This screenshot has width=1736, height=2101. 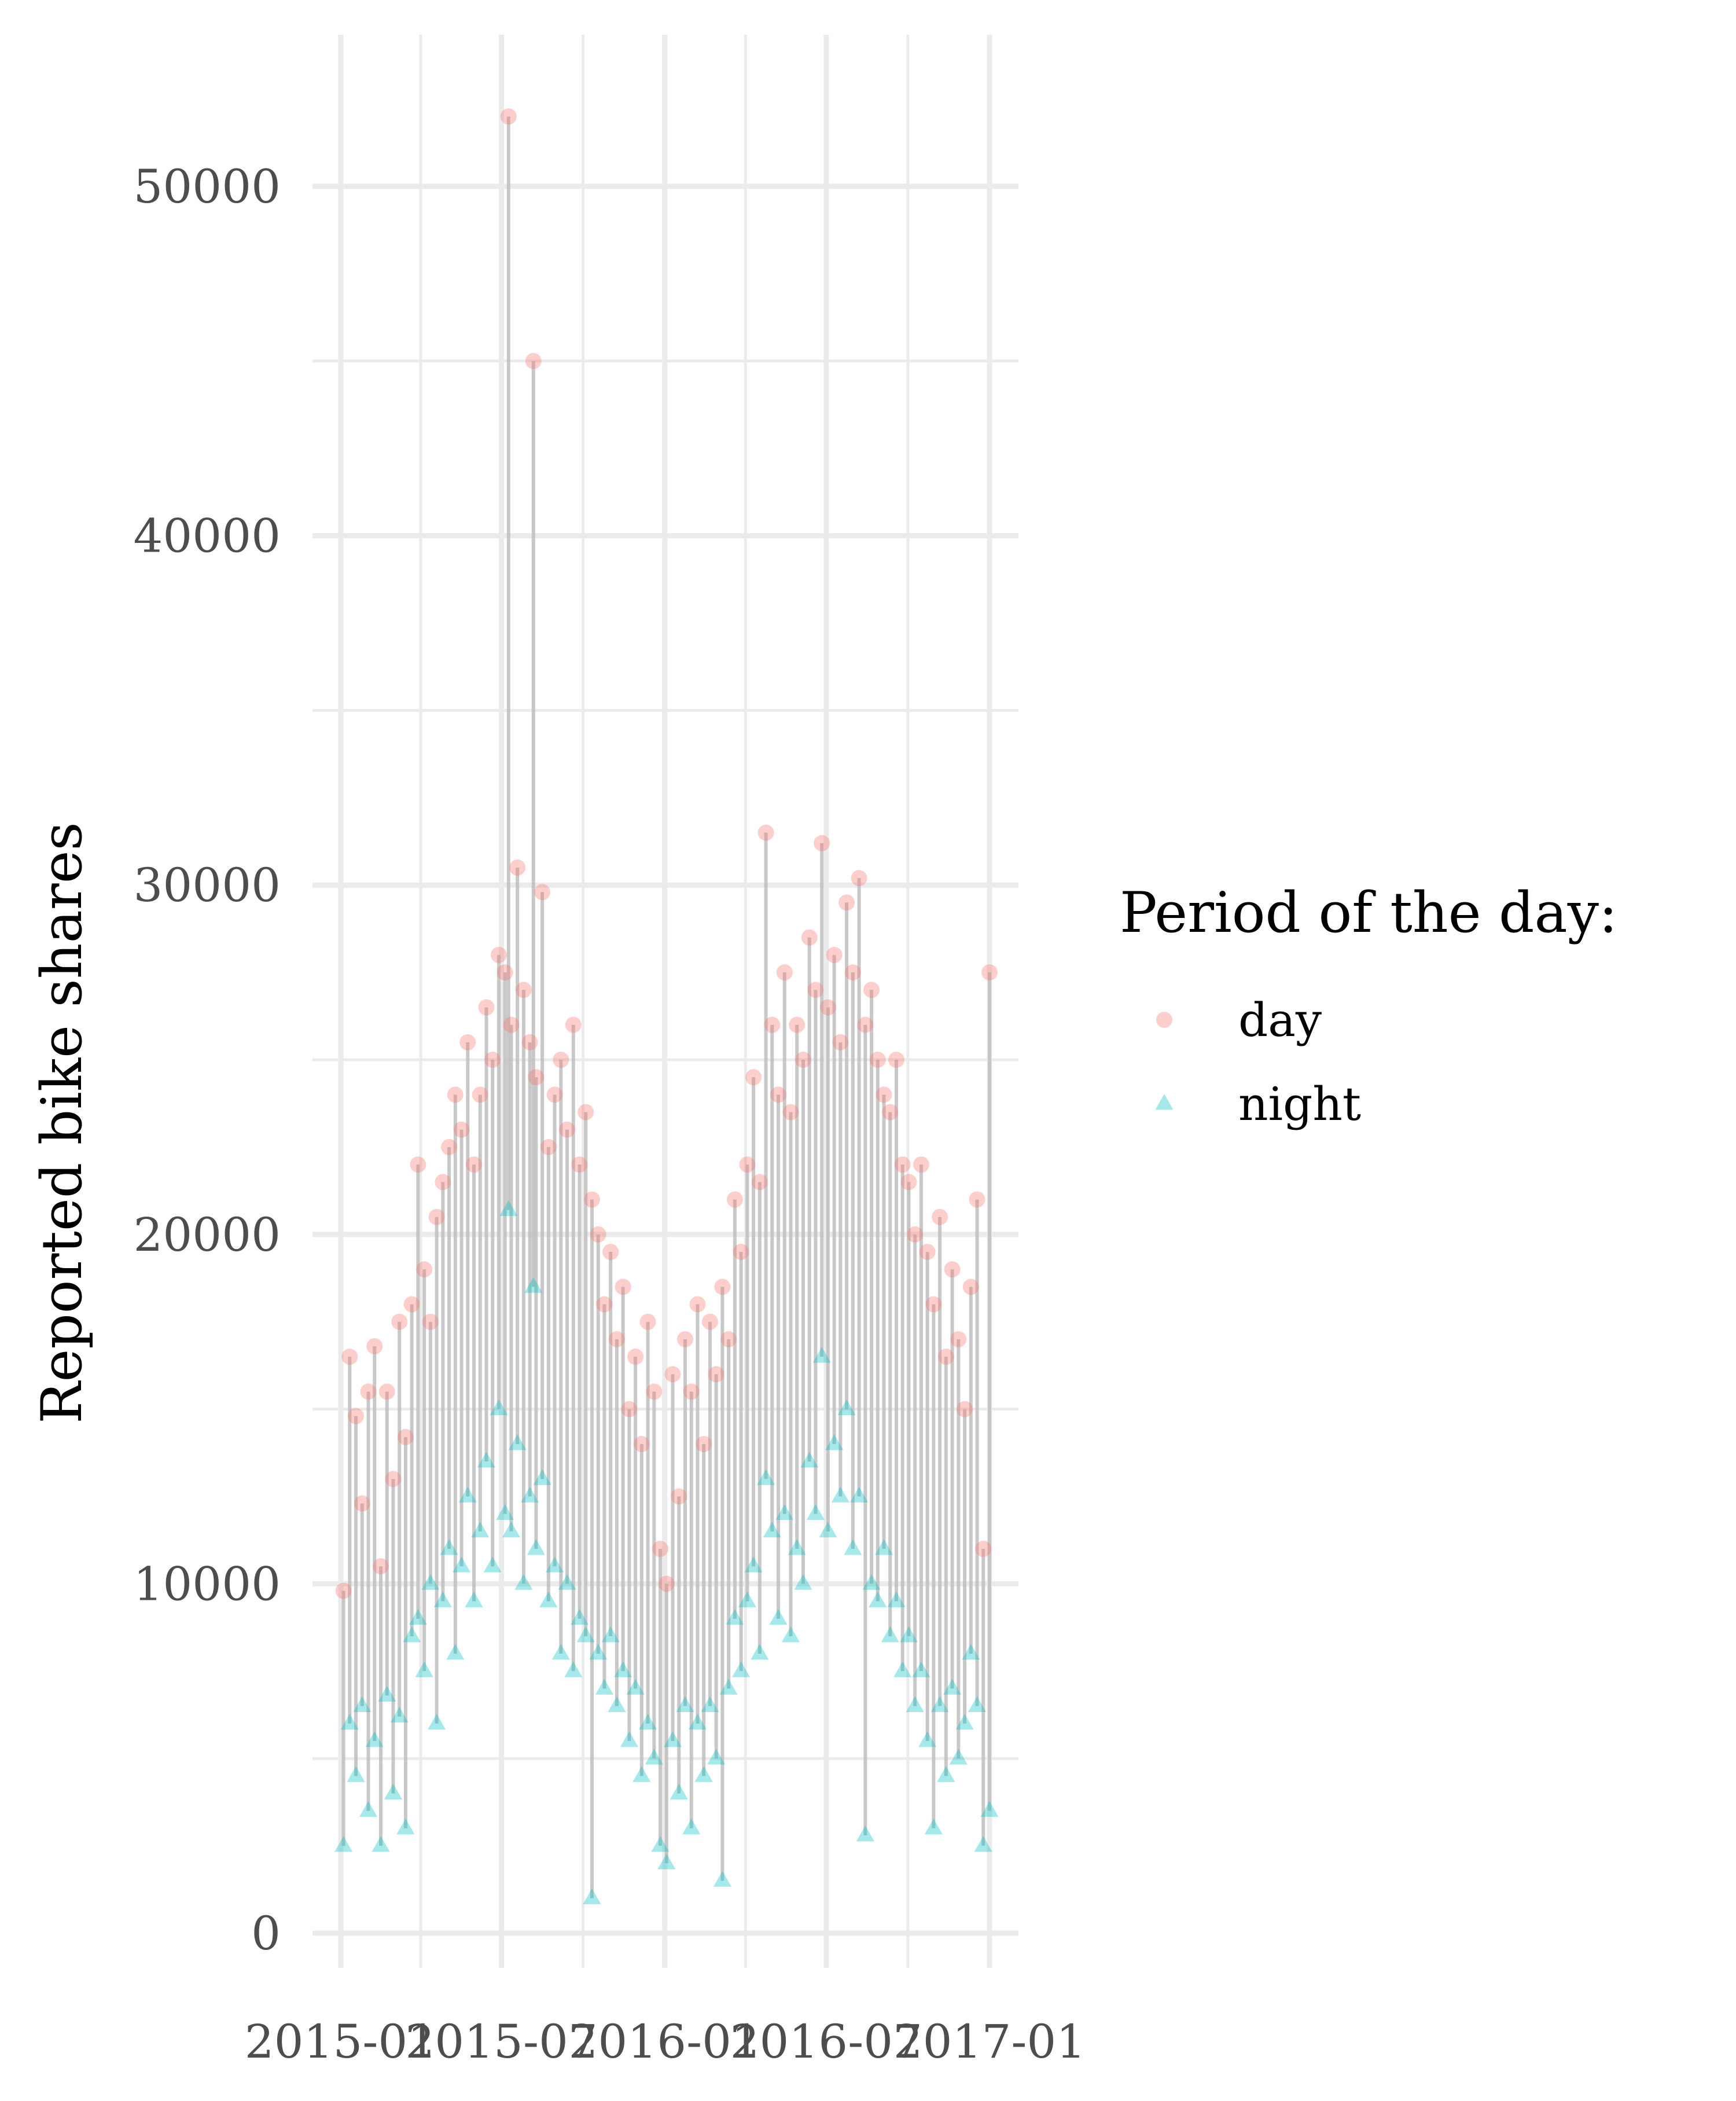 I want to click on legend-items: day night, so click(x=1258, y=1062).